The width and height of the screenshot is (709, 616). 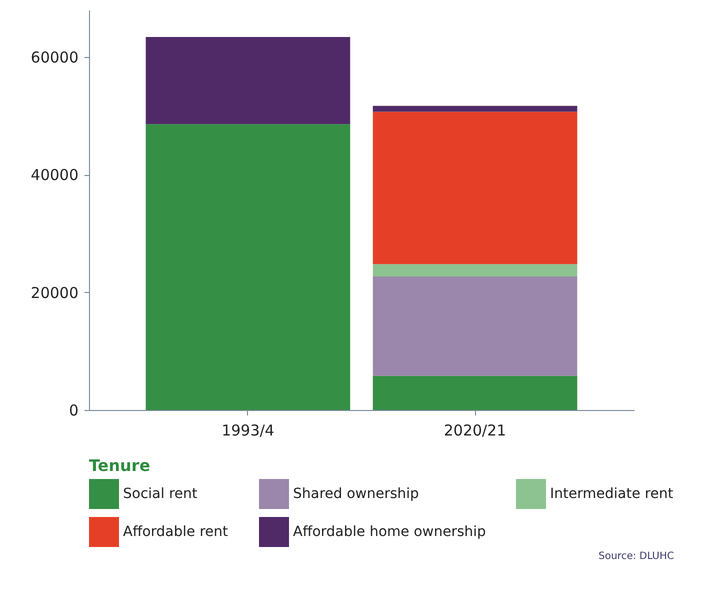 What do you see at coordinates (248, 431) in the screenshot?
I see `x-tick-label: 1993/4` at bounding box center [248, 431].